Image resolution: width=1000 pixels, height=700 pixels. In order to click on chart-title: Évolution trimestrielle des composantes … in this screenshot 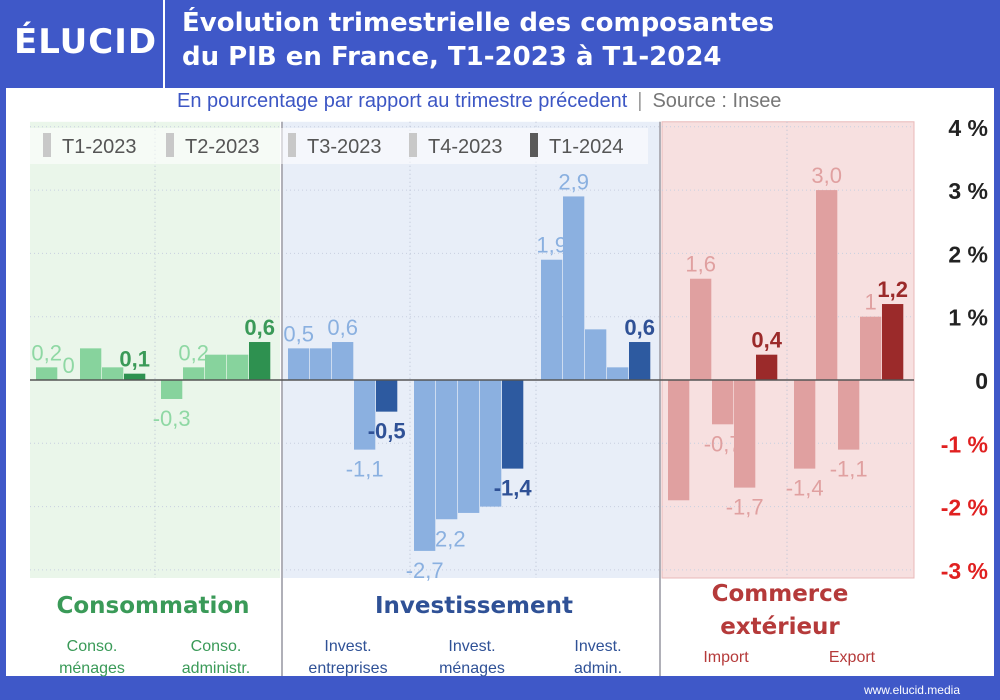, I will do `click(582, 40)`.